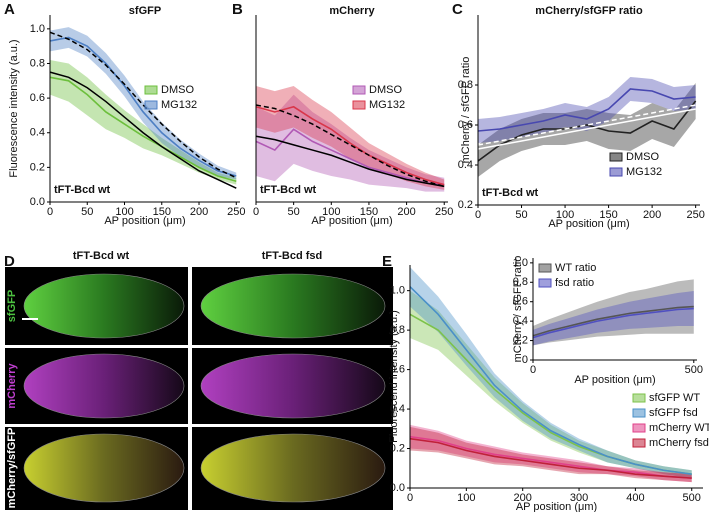 This screenshot has width=709, height=512. Describe the element at coordinates (674, 398) in the screenshot. I see `legend-label: sfGFP WT` at that location.